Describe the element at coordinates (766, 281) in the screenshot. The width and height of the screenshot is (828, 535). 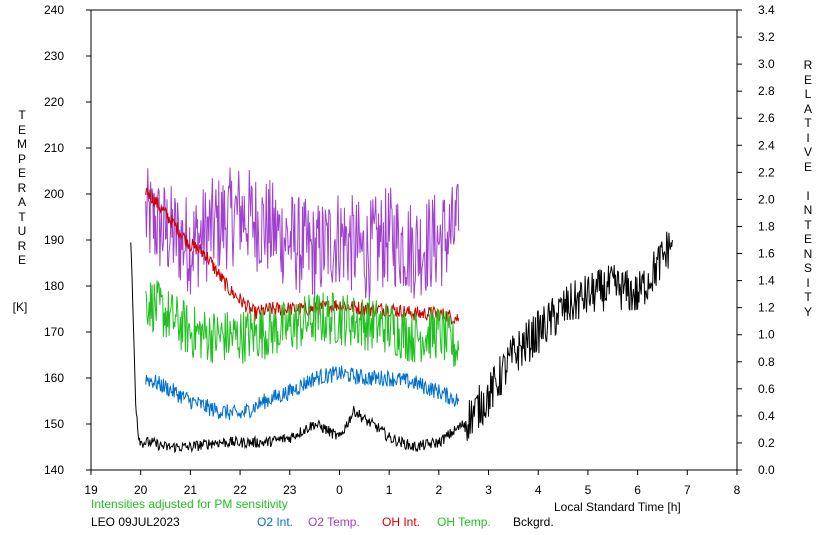
I see `right-tick-label: 1.4` at that location.